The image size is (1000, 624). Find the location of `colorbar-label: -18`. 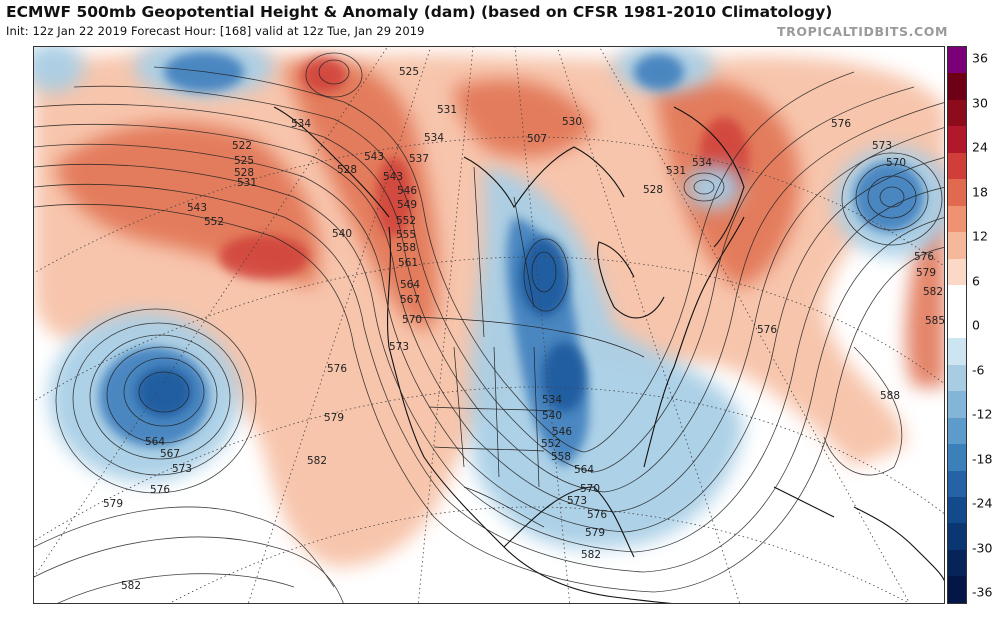

colorbar-label: -18 is located at coordinates (982, 458).